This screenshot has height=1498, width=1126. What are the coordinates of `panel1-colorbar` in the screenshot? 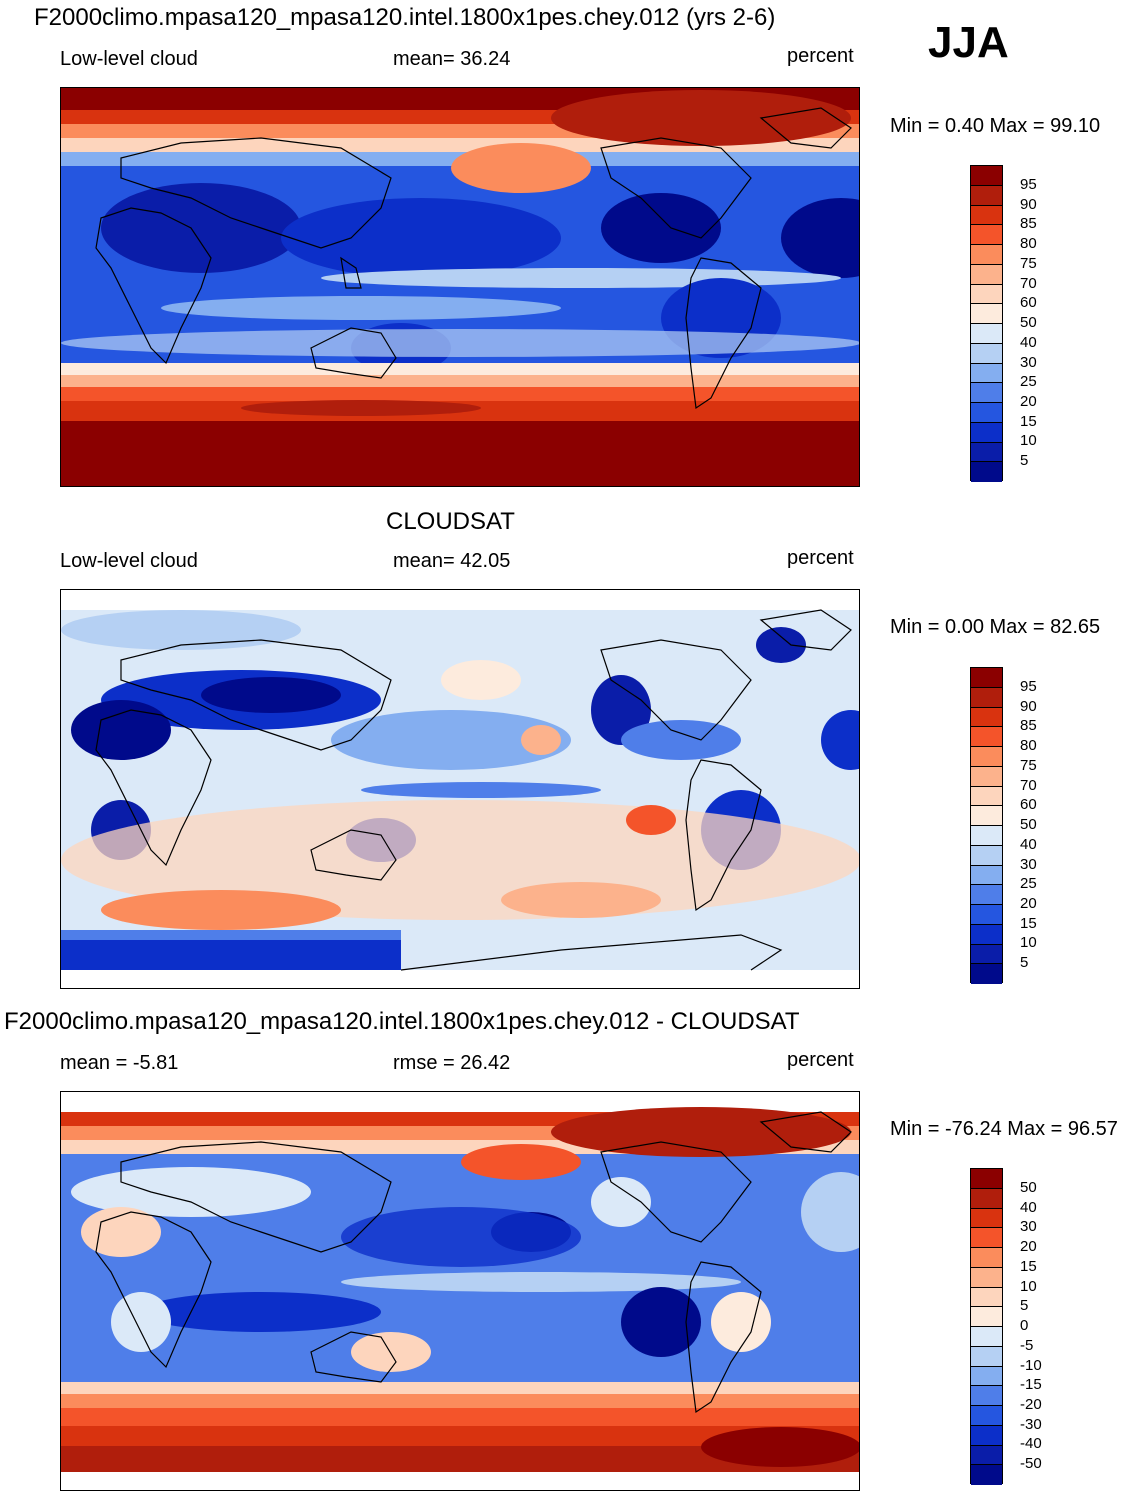 It's located at (986, 323).